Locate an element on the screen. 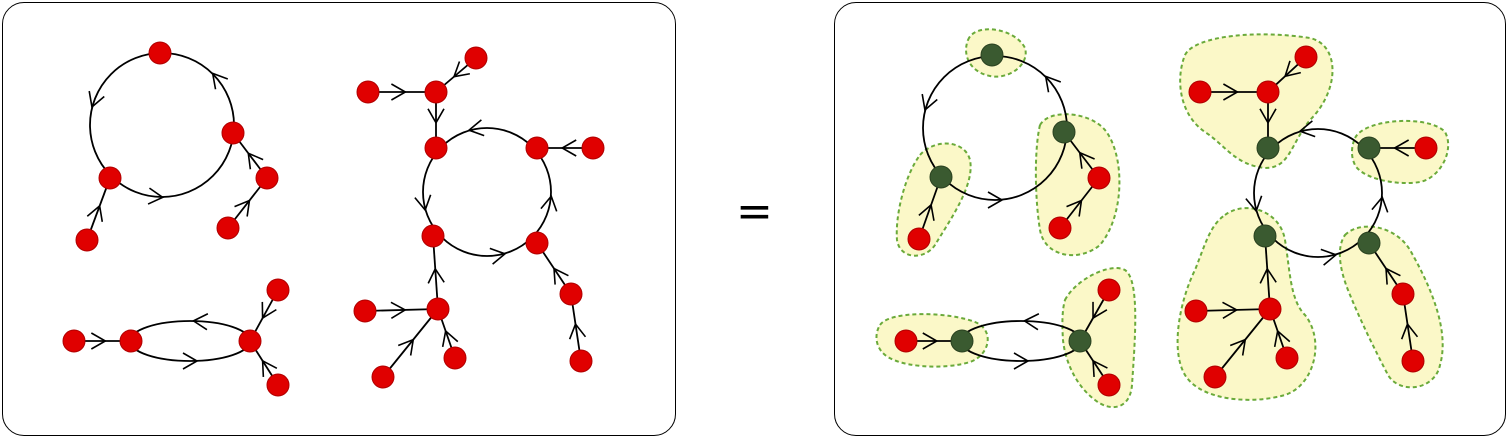 The image size is (1508, 437). equals-sign: = is located at coordinates (754, 211).